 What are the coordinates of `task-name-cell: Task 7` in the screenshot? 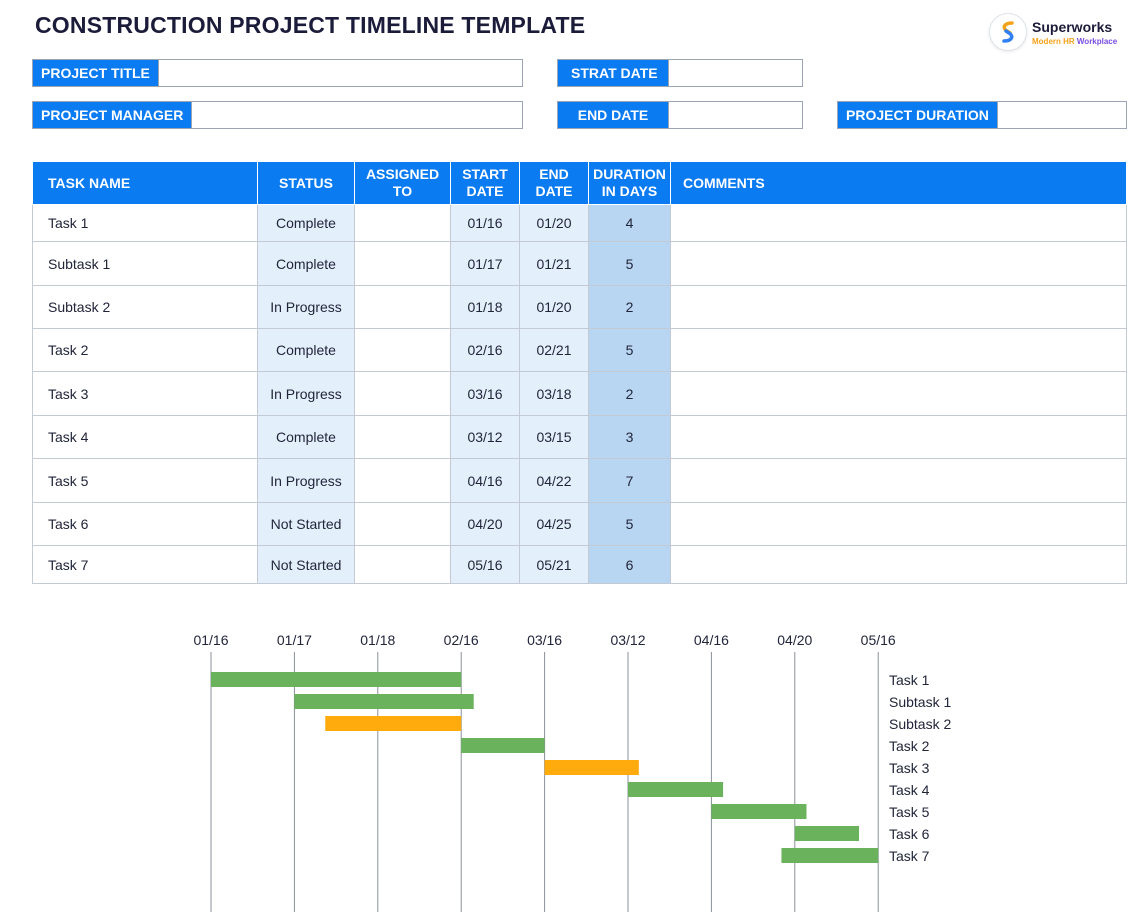 It's located at (145, 564).